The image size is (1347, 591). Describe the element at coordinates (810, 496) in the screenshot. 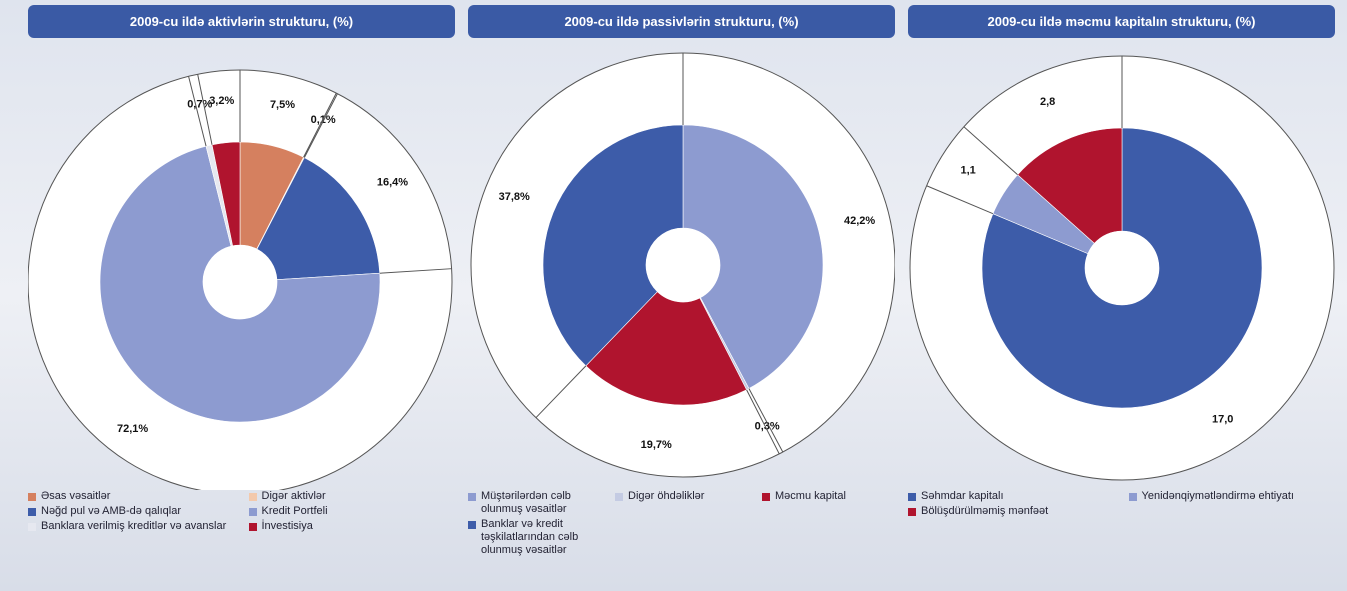

I see `legend-label: Məcmu kapital` at that location.